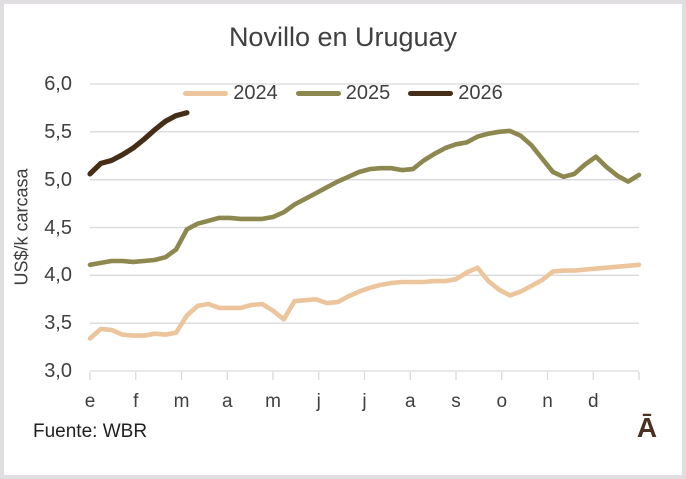 The width and height of the screenshot is (686, 479). I want to click on legend-item-2025: 2025, so click(343, 93).